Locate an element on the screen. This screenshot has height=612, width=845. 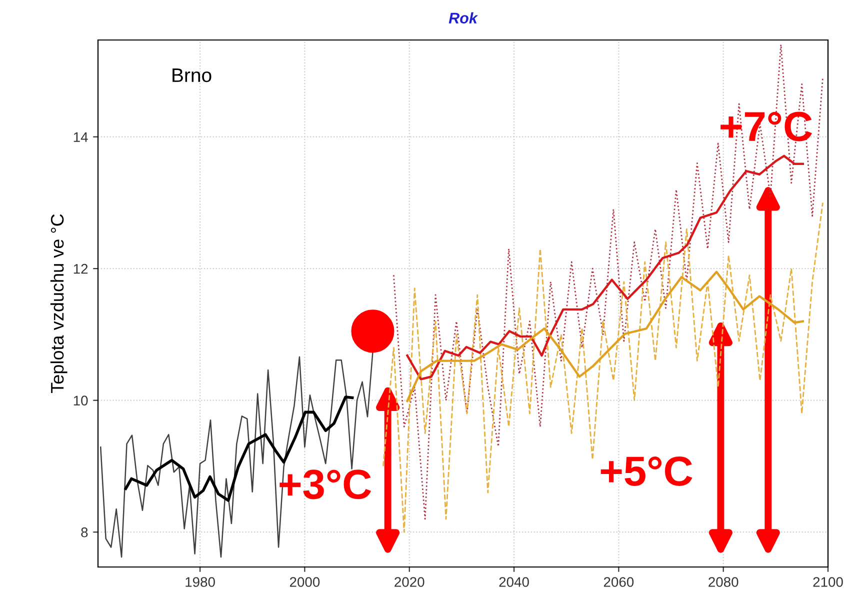
x-tick-label: 2060 is located at coordinates (619, 582).